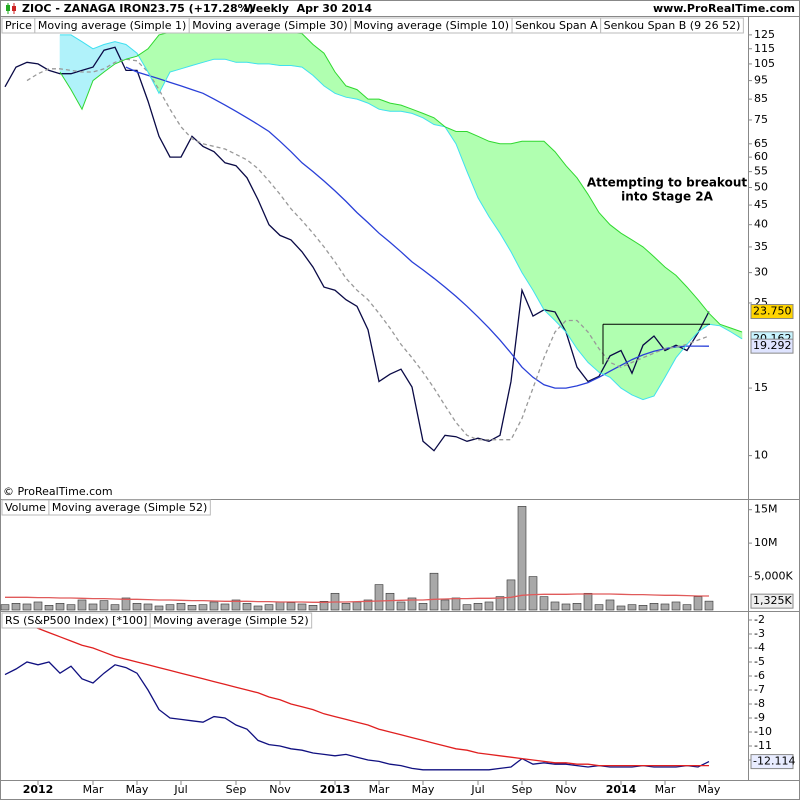  Describe the element at coordinates (766, 509) in the screenshot. I see `y-tick-label: 15M` at that location.